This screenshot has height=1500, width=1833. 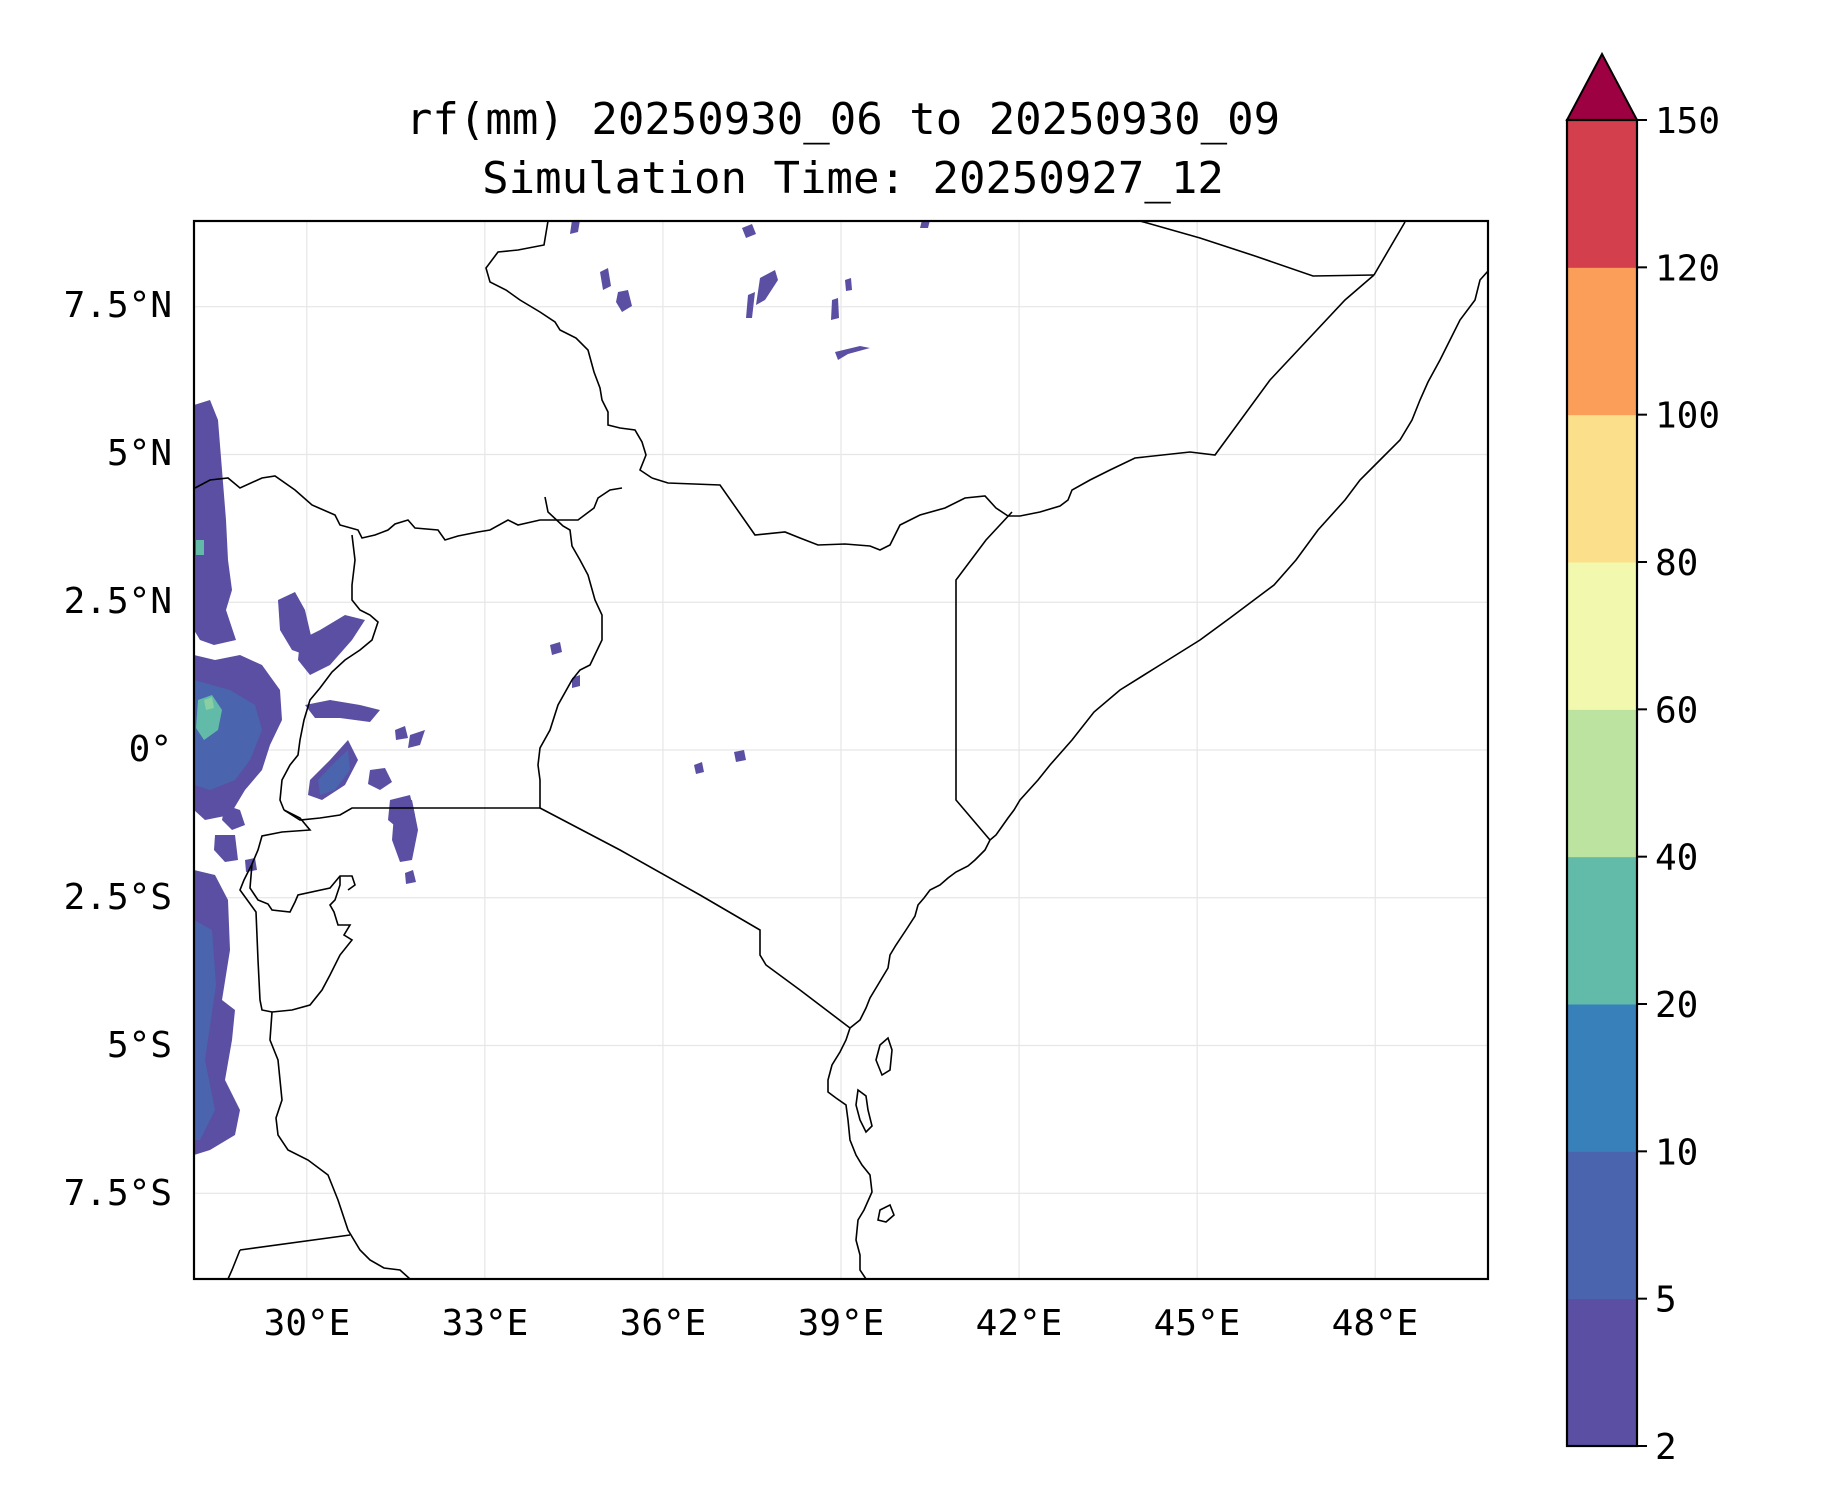 What do you see at coordinates (342, 711) in the screenshot?
I see `rain-area-uganda-blob3` at bounding box center [342, 711].